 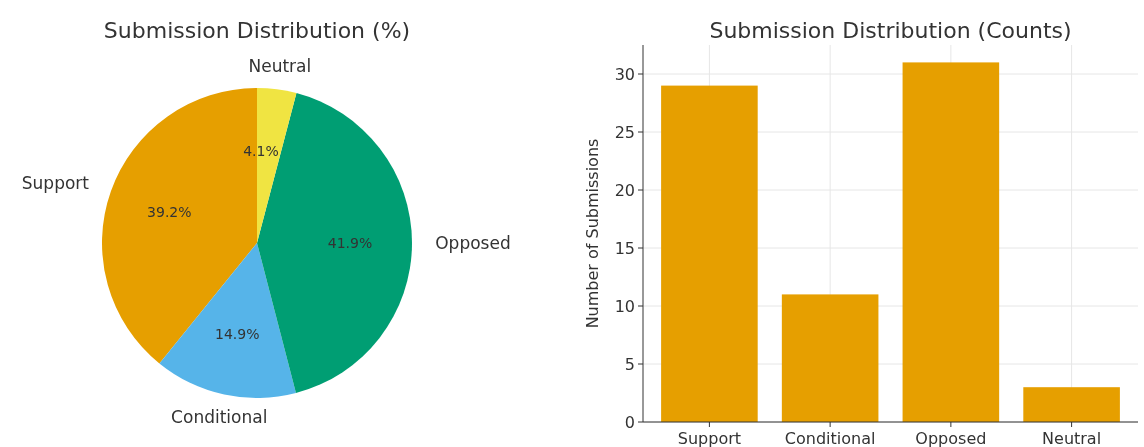 What do you see at coordinates (709, 438) in the screenshot?
I see `x-tick-label: Support` at bounding box center [709, 438].